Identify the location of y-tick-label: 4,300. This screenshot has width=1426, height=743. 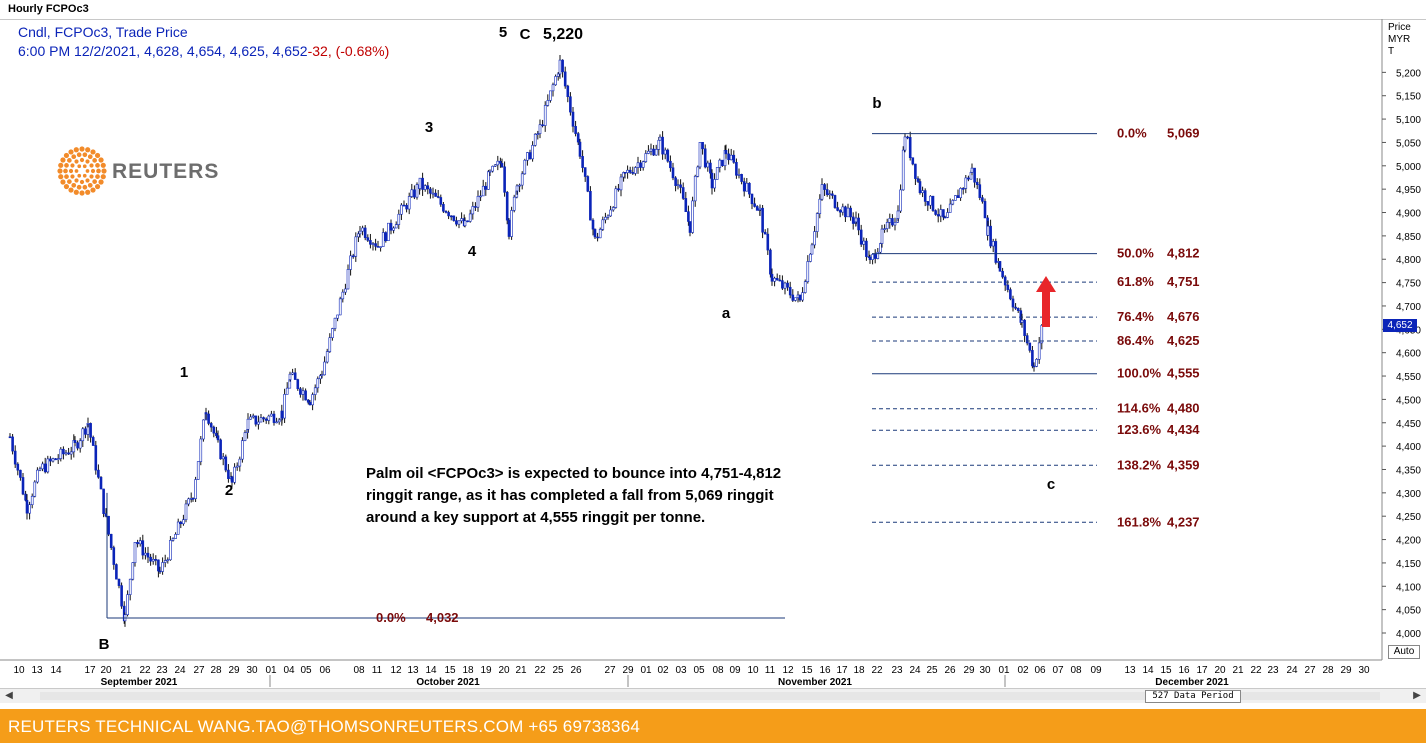
(1408, 494).